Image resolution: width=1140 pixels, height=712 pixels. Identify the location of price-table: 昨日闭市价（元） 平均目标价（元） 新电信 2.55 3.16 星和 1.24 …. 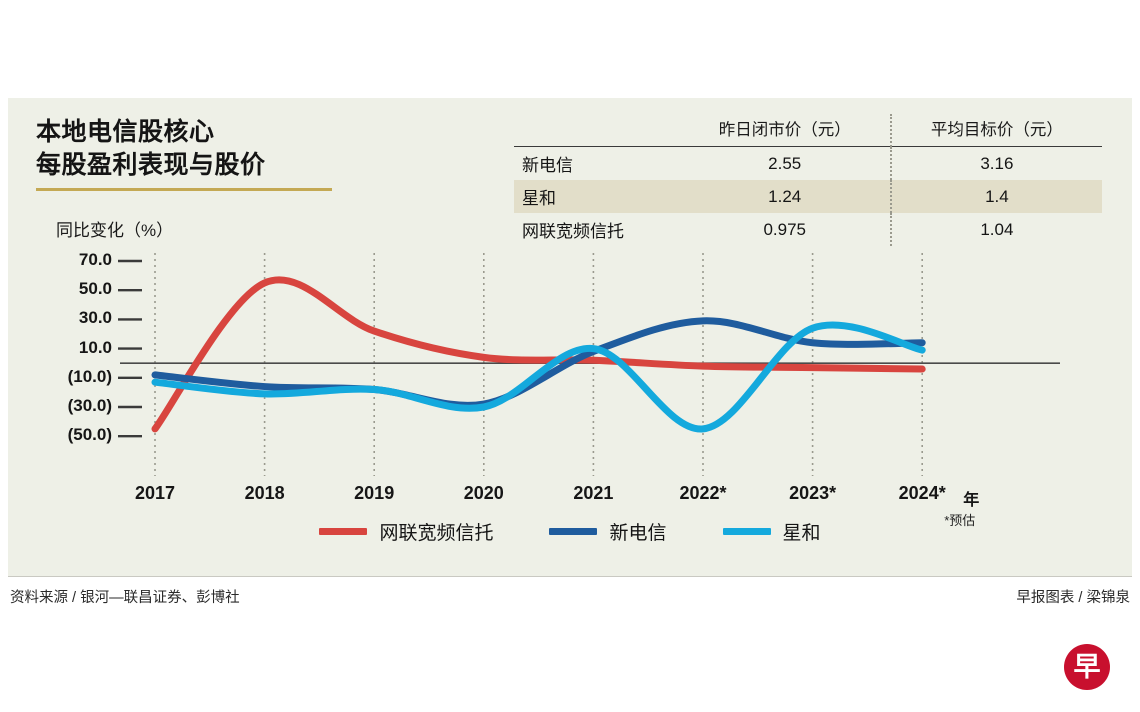
(808, 180).